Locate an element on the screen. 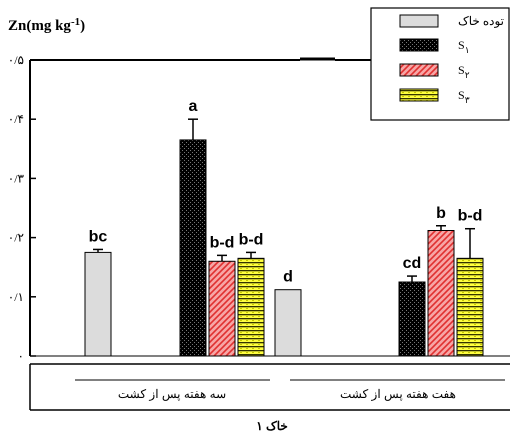  y-tick-label: ۰/۲ is located at coordinates (16, 238).